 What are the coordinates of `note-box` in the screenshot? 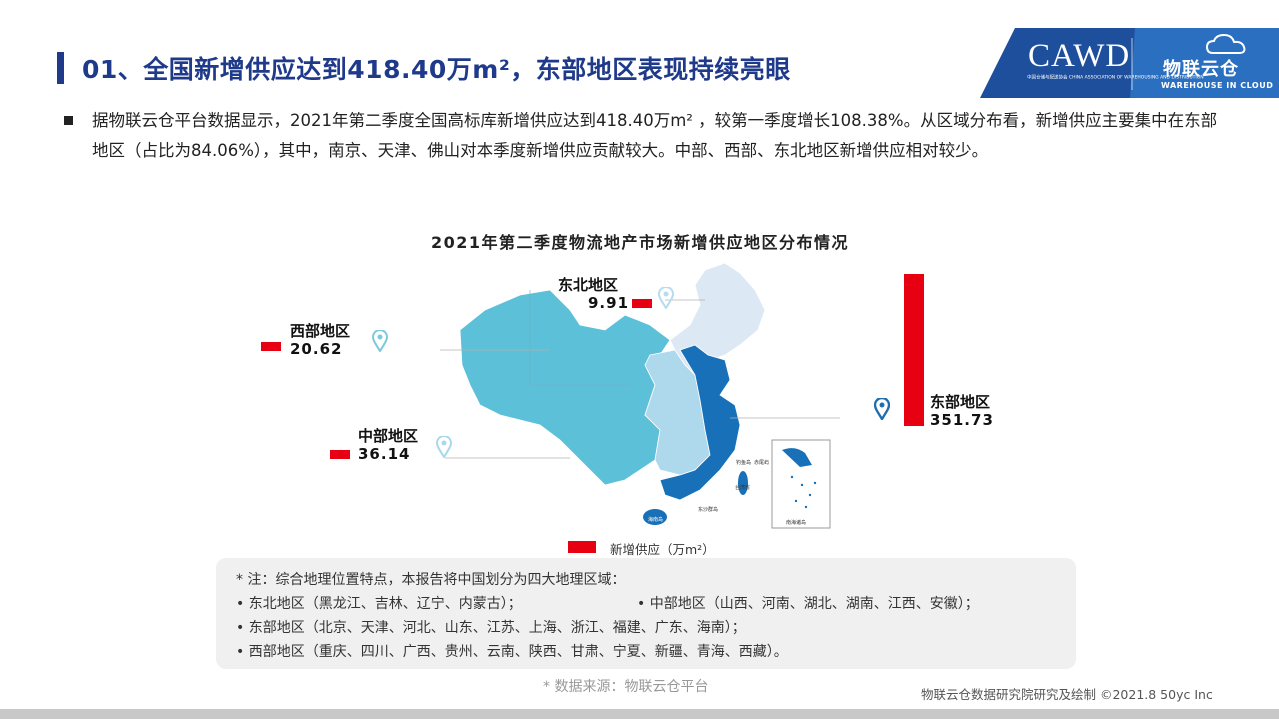 It's located at (646, 613).